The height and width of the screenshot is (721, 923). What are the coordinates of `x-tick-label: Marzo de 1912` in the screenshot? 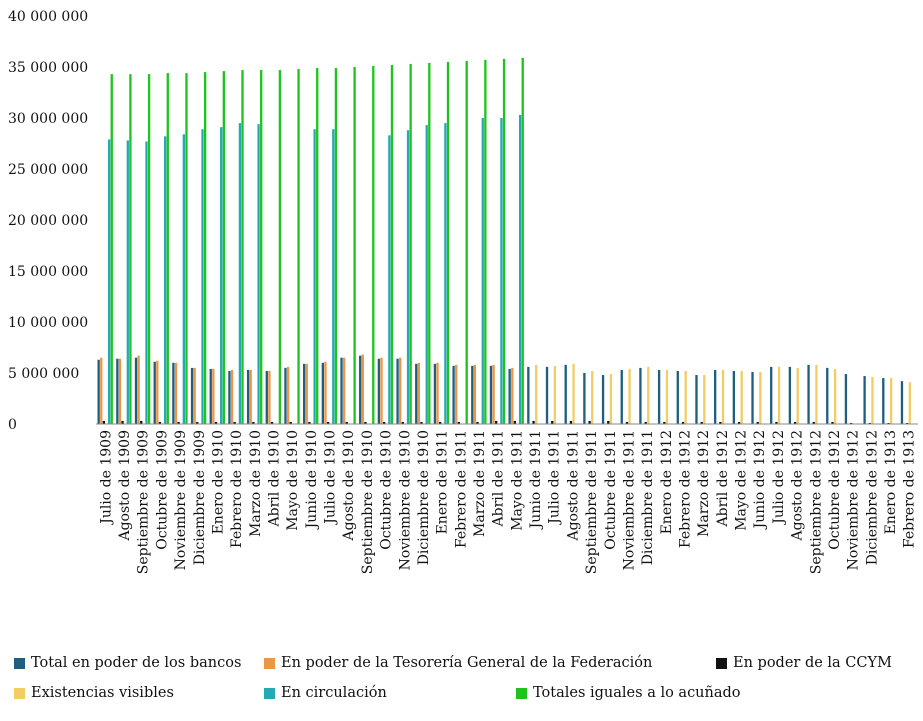 It's located at (704, 483).